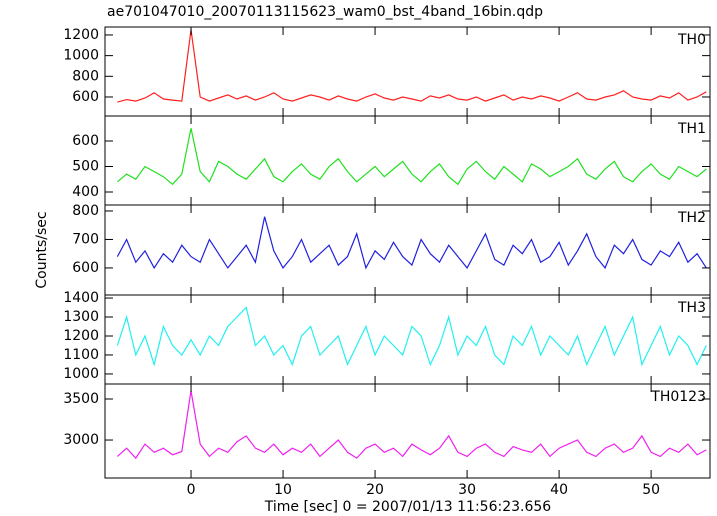 The height and width of the screenshot is (516, 717). Describe the element at coordinates (467, 490) in the screenshot. I see `x-tick-label: 30` at that location.